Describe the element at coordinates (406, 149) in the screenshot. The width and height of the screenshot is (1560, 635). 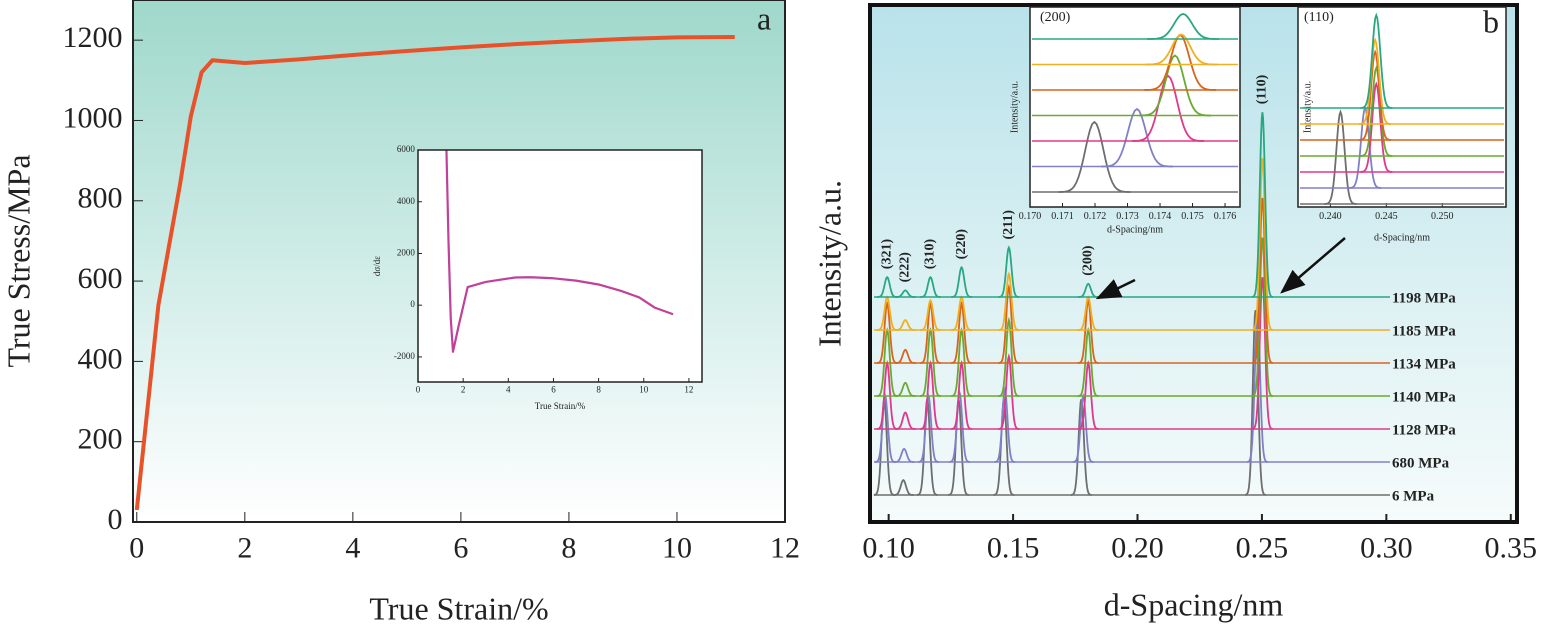
I see `y-tick-label: 6000` at that location.